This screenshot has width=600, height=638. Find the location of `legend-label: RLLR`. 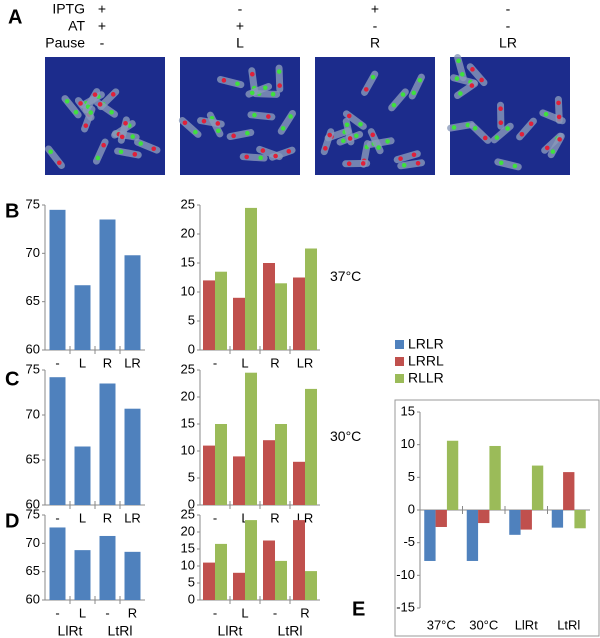

legend-label: RLLR is located at coordinates (426, 378).